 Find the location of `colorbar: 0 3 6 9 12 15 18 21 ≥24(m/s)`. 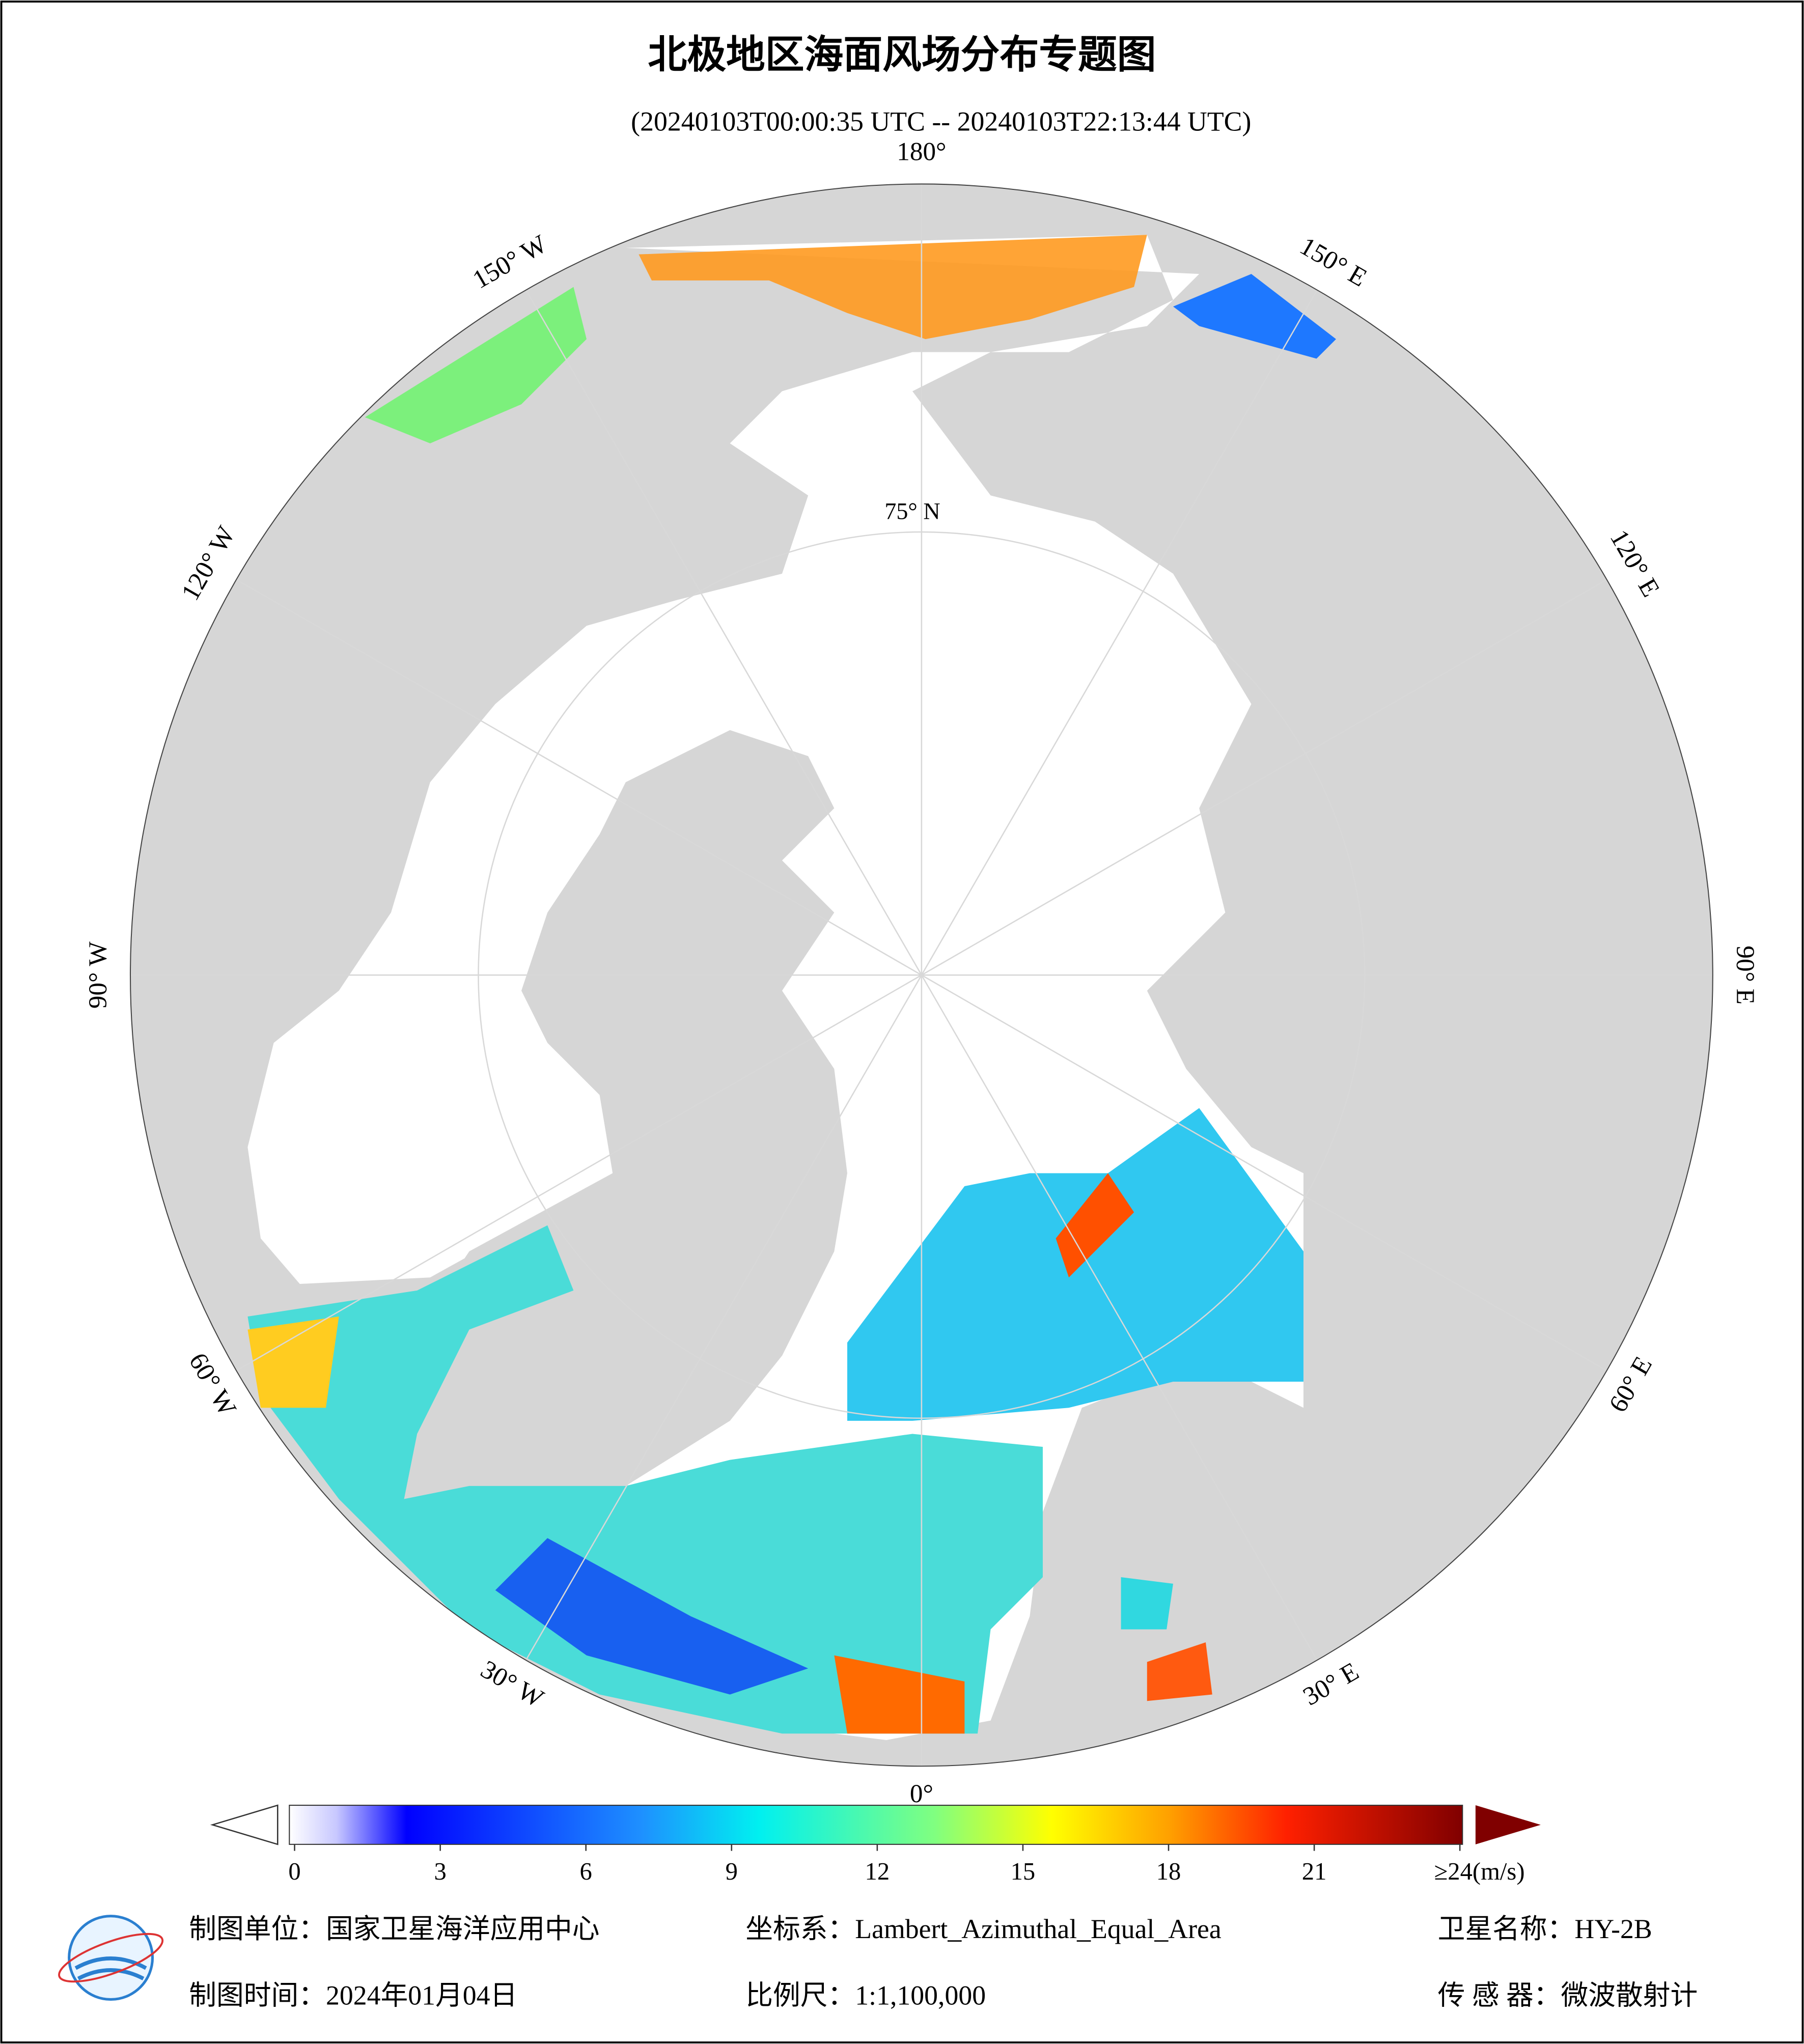

colorbar: 0 3 6 9 12 15 18 21 ≥24(m/s) is located at coordinates (875, 1844).